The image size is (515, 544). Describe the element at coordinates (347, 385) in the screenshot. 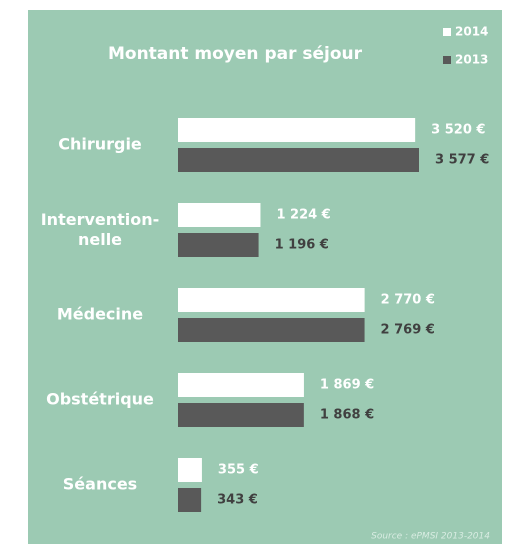

I see `value-label: 1 869 €` at that location.